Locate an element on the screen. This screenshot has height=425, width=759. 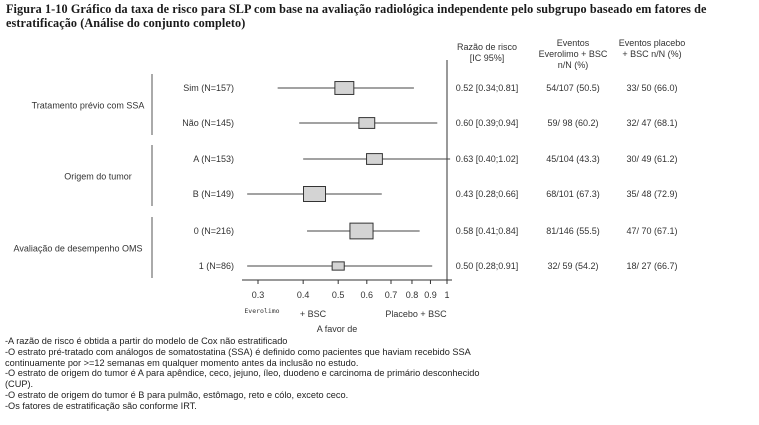
everolimo-events: 45/104 (43.3) is located at coordinates (573, 159).